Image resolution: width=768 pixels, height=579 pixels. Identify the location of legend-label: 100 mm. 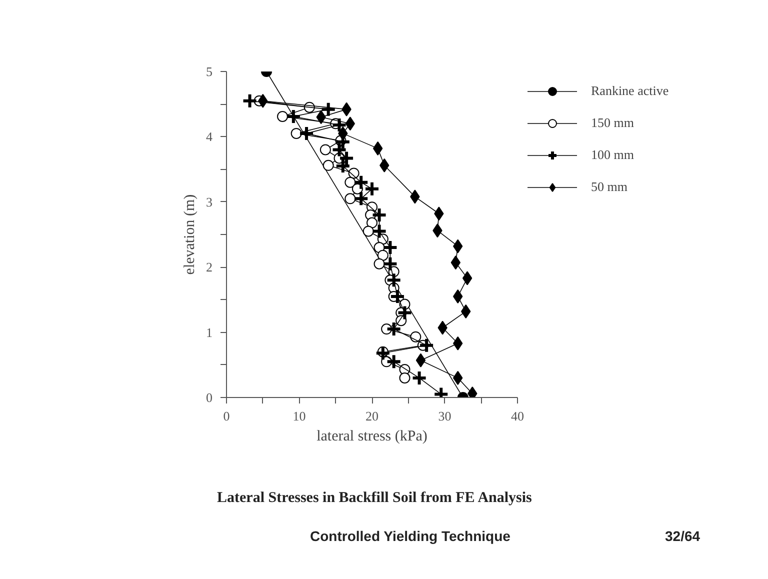
(612, 155).